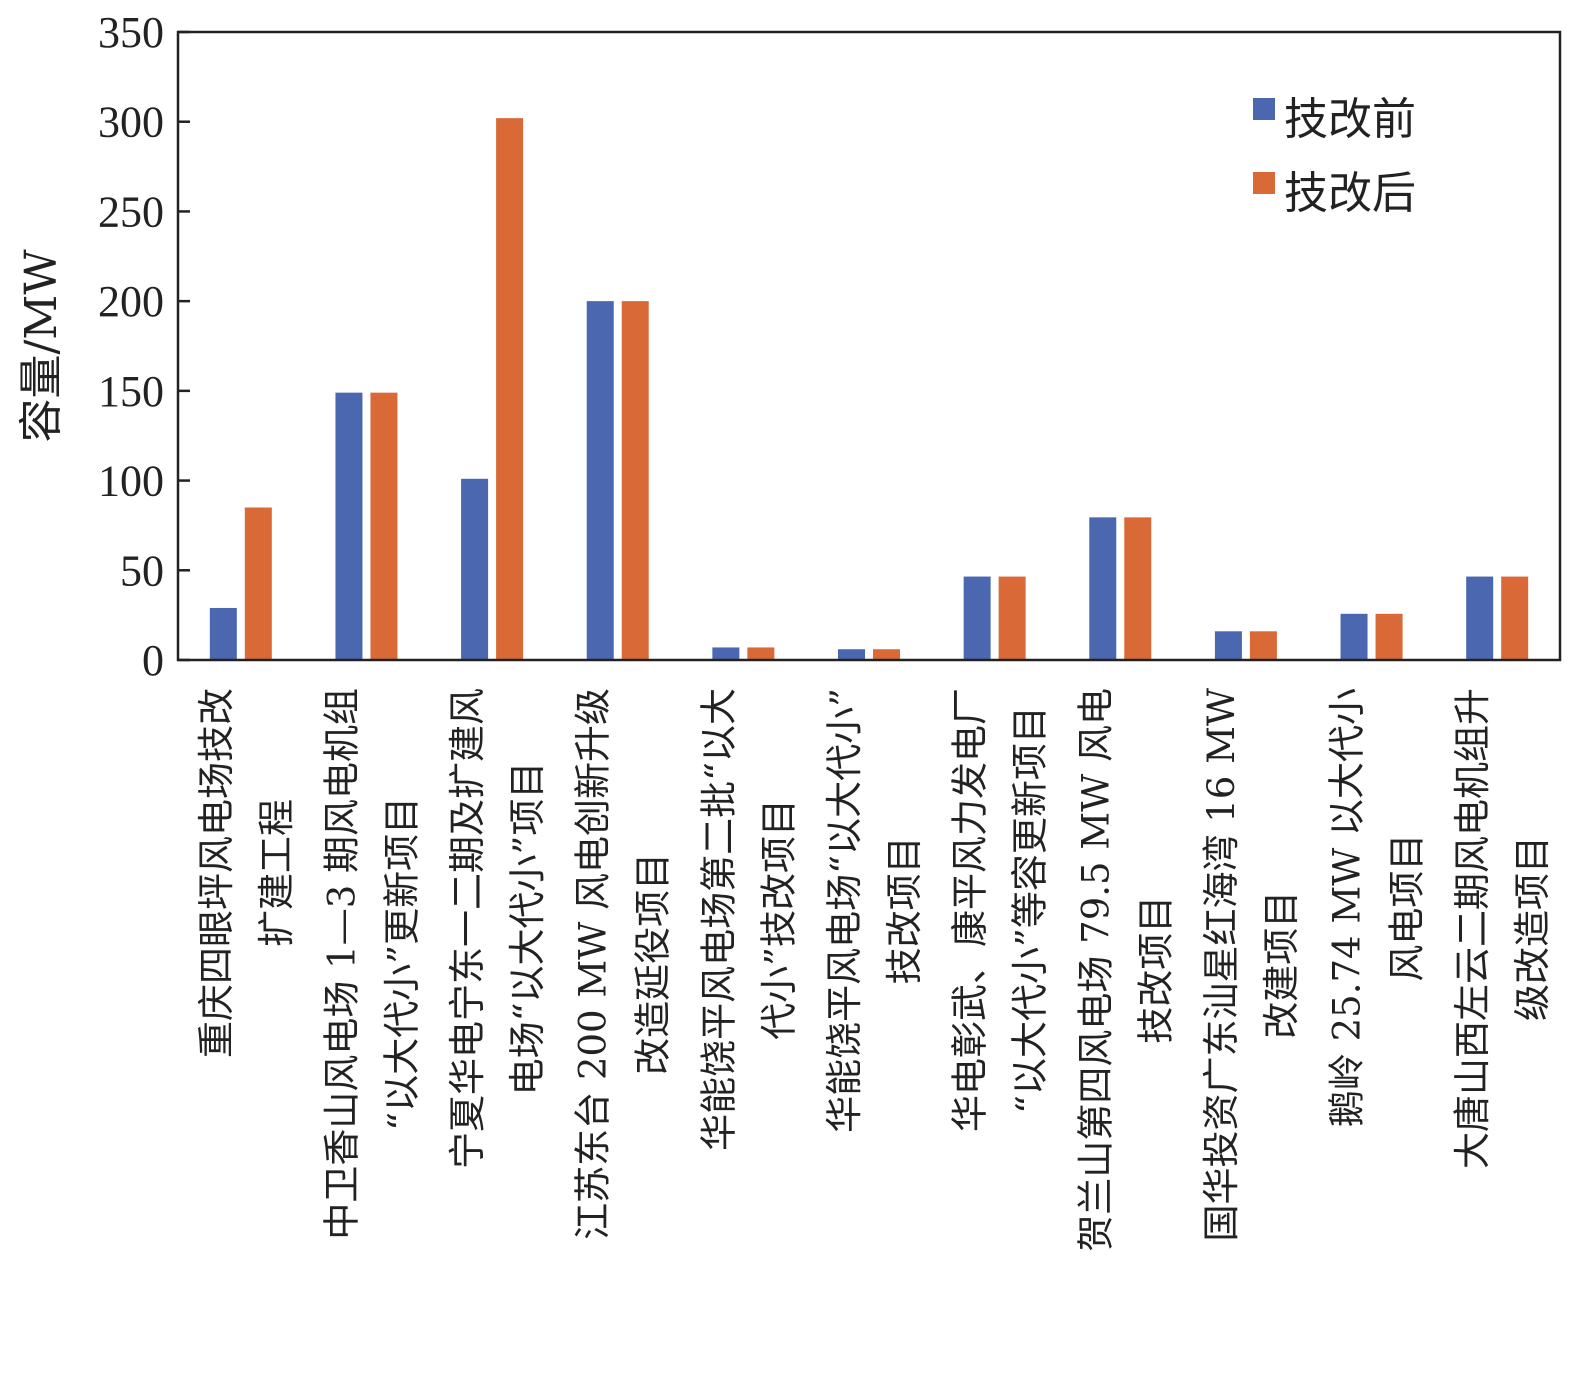 This screenshot has width=1575, height=1378. I want to click on y-tick-label: 150, so click(131, 391).